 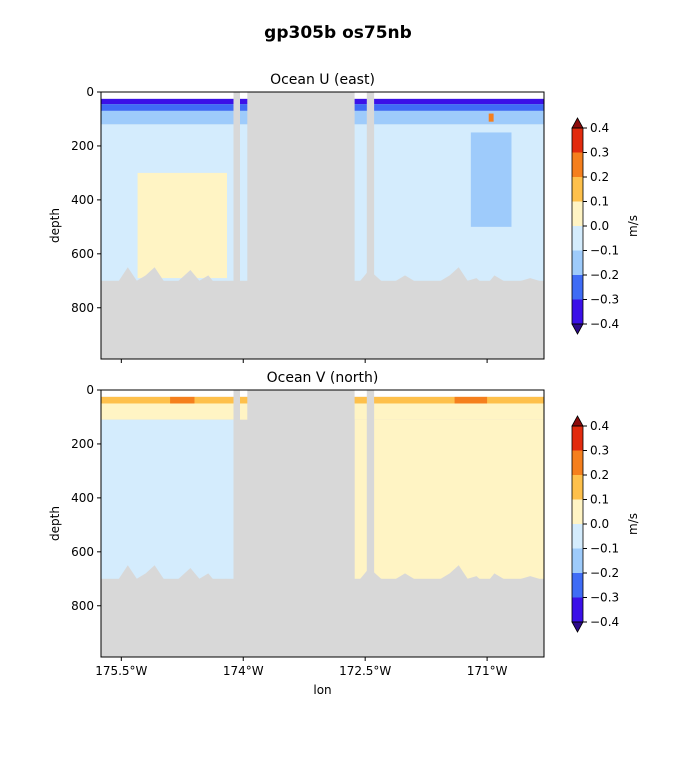 I want to click on x-axis-label: lon, so click(x=322, y=690).